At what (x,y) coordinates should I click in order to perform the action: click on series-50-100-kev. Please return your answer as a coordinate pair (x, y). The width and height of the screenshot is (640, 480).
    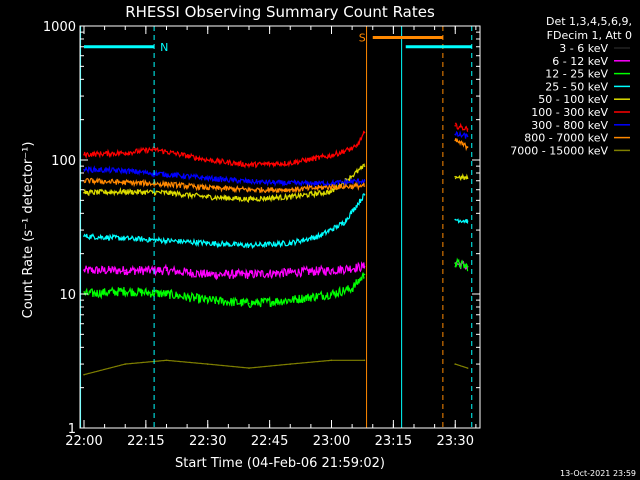
    Looking at the image, I should click on (276, 183).